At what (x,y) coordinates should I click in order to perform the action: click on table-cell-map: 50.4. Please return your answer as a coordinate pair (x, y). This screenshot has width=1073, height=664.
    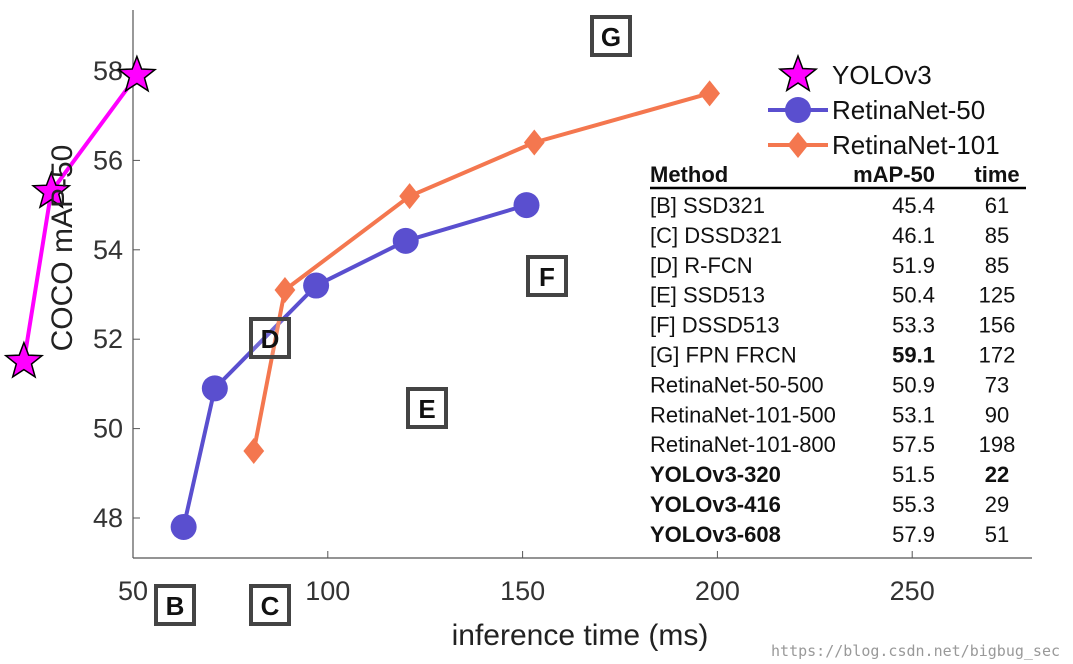
    Looking at the image, I should click on (913, 295).